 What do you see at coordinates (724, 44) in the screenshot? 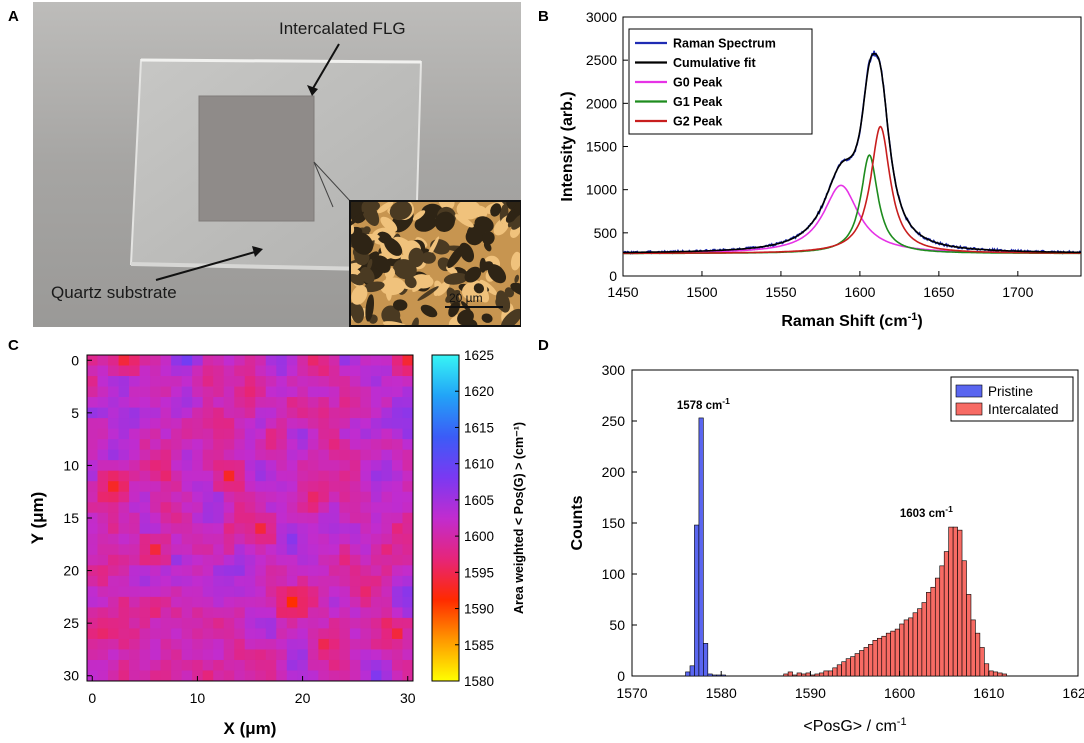
I see `legend-label: Raman Spectrum` at bounding box center [724, 44].